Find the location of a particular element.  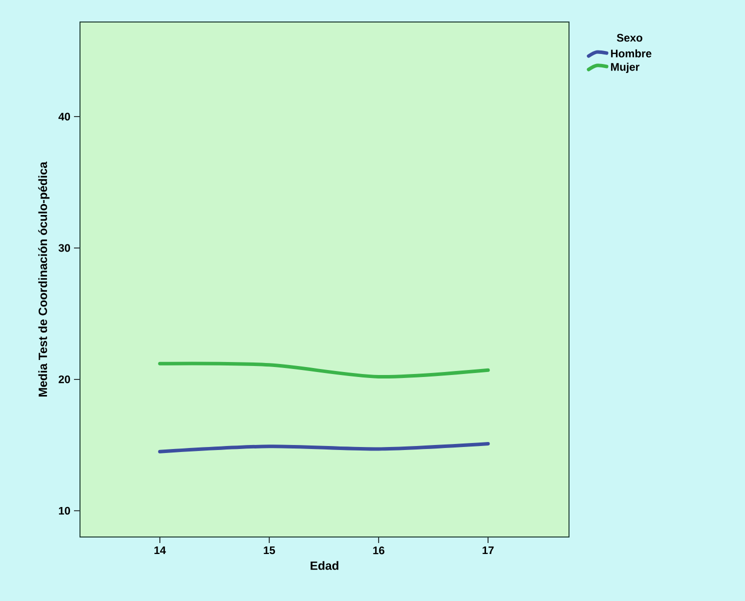

y-tick-label: 10 is located at coordinates (64, 510).